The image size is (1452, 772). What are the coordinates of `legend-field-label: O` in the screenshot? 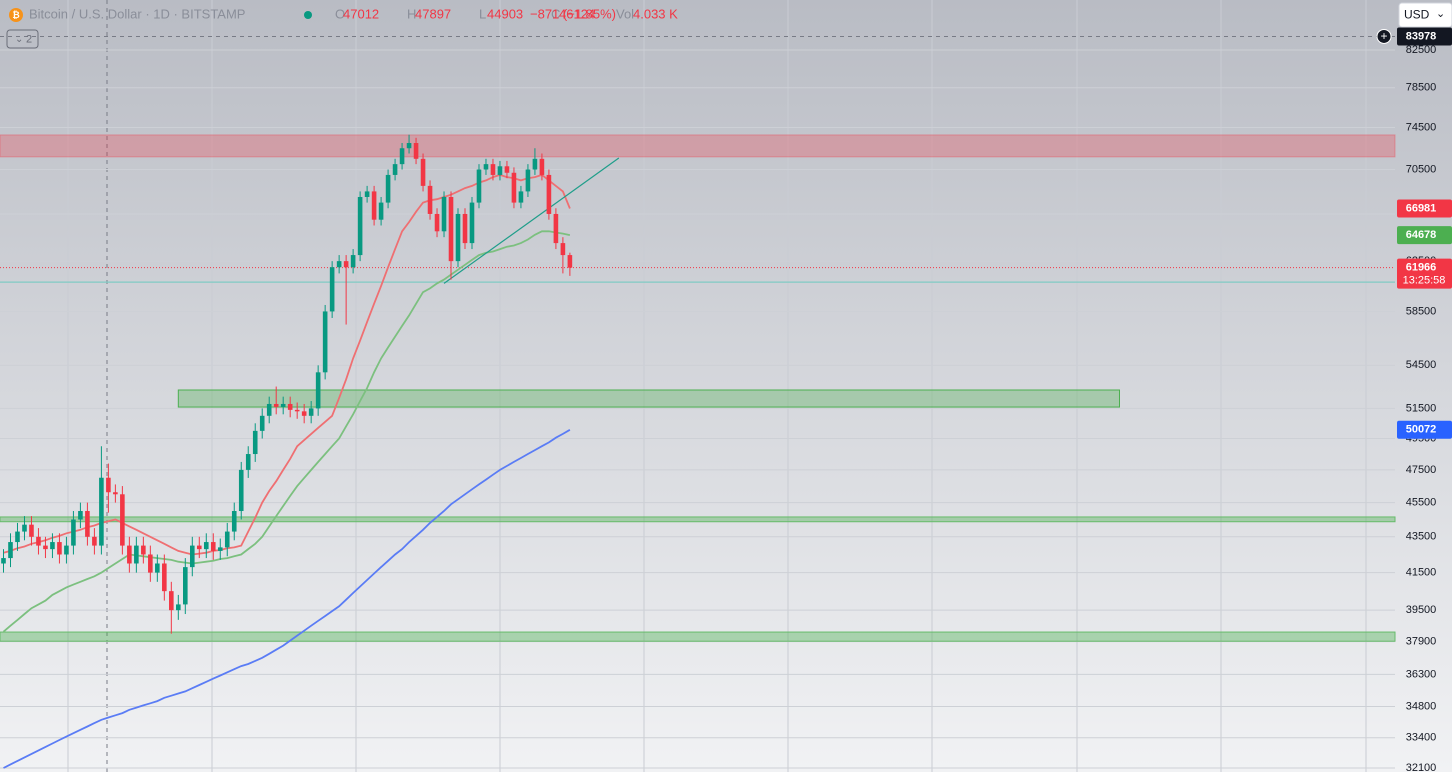 It's located at (340, 13).